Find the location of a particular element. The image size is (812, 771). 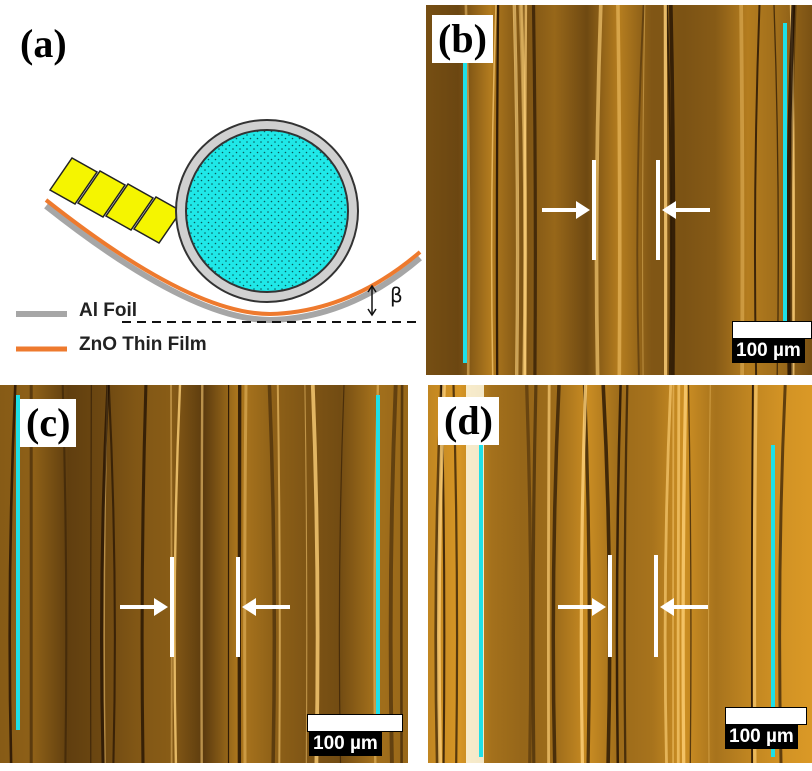

legend-label-al-foil: Al Foil is located at coordinates (108, 310).